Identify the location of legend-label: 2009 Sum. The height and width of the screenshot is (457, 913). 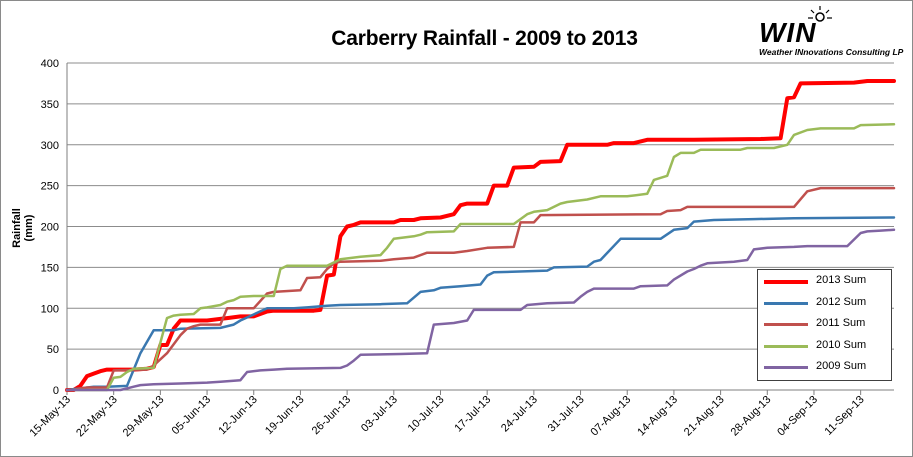
(841, 366).